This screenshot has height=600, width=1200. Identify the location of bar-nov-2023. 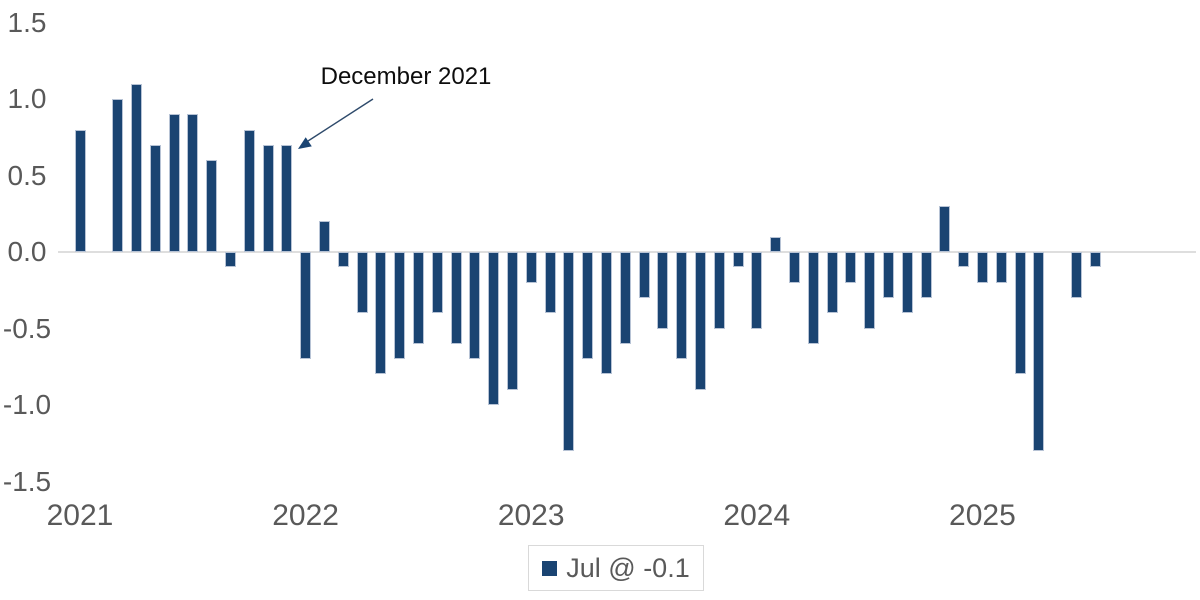
(719, 290).